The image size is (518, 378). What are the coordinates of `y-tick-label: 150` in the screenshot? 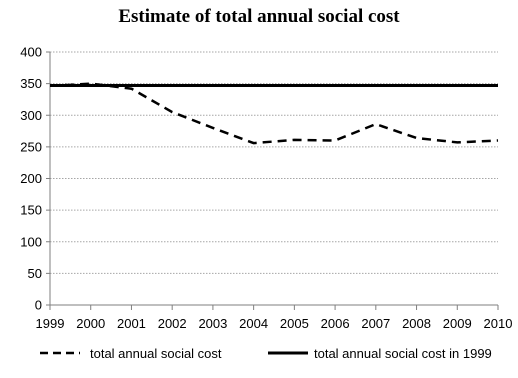 It's located at (31, 210).